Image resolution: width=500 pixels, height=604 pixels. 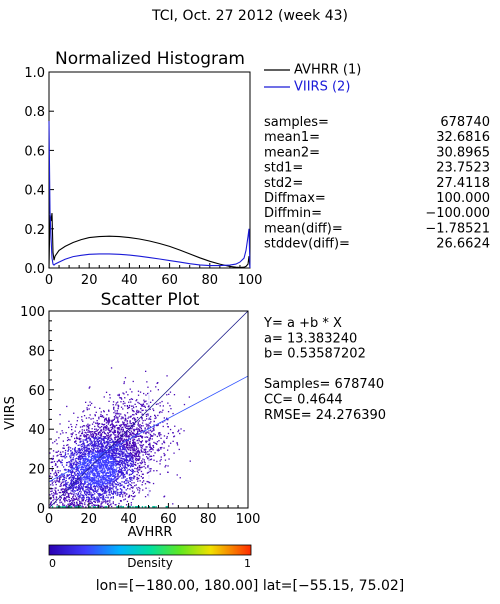 What do you see at coordinates (148, 409) in the screenshot?
I see `one-to-one-line` at bounding box center [148, 409].